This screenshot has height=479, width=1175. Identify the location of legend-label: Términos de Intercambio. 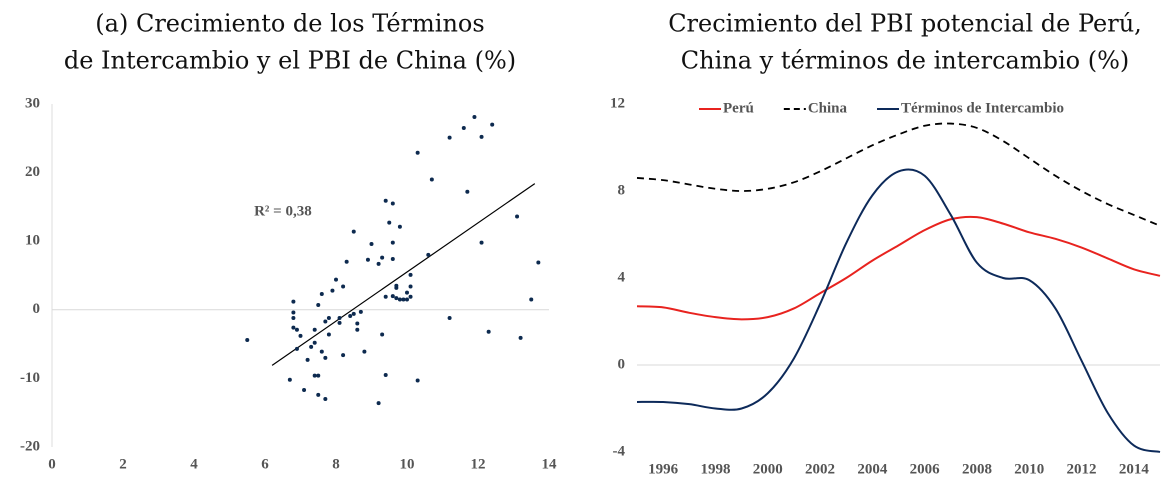
(982, 108).